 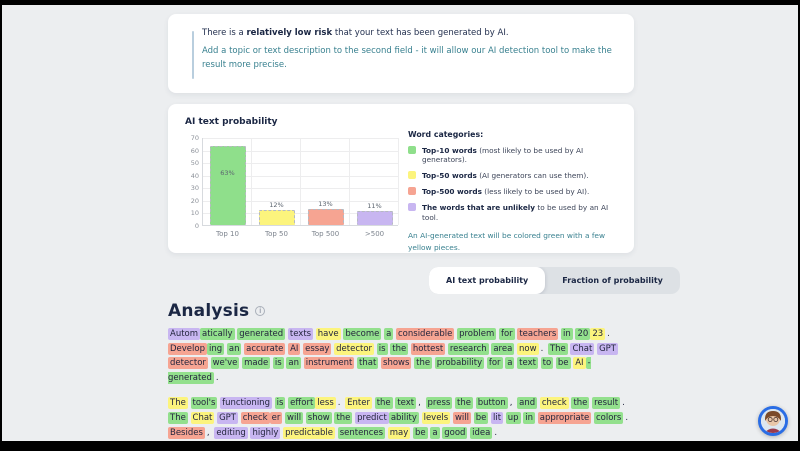 What do you see at coordinates (582, 334) in the screenshot?
I see `highlighted-word: 20` at bounding box center [582, 334].